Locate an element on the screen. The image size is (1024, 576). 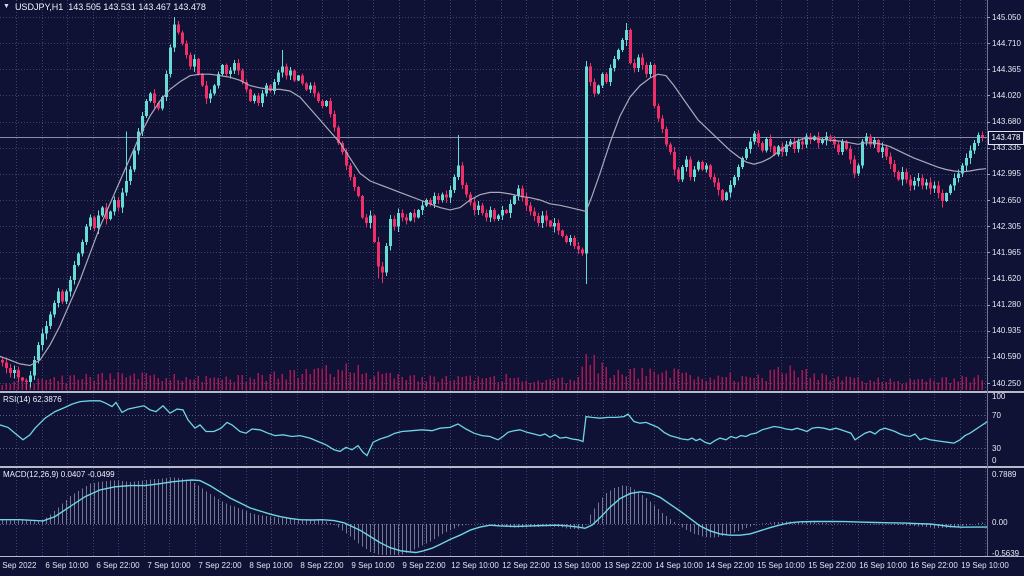
price-label: 141.280 is located at coordinates (1006, 304).